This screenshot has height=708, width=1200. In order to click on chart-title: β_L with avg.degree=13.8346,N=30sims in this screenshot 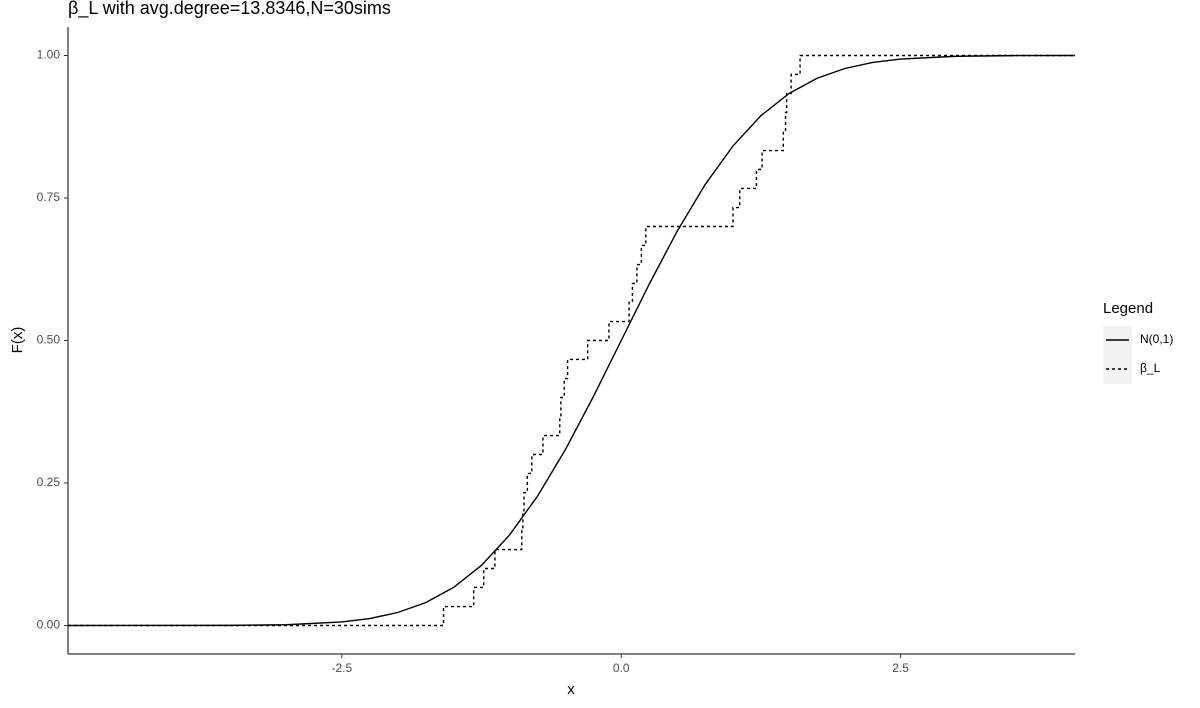, I will do `click(229, 9)`.